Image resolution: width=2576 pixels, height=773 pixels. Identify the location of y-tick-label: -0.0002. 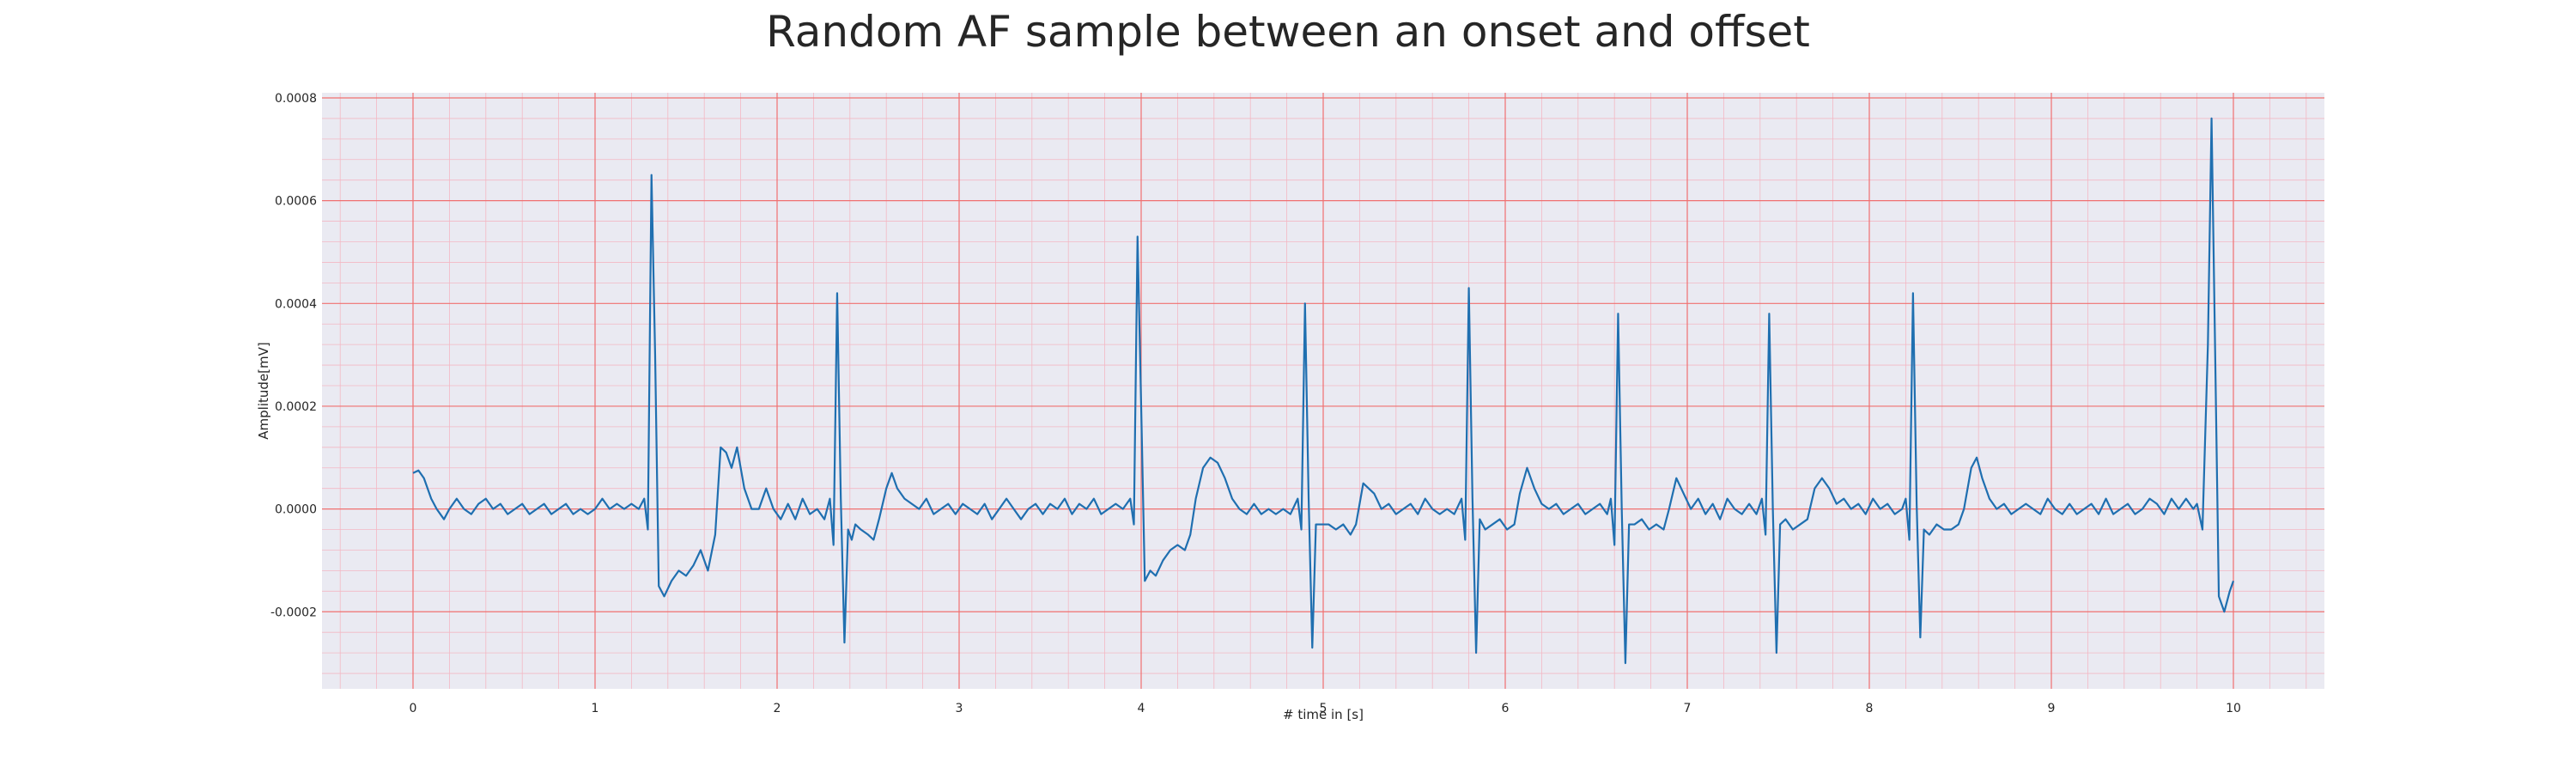
(293, 612).